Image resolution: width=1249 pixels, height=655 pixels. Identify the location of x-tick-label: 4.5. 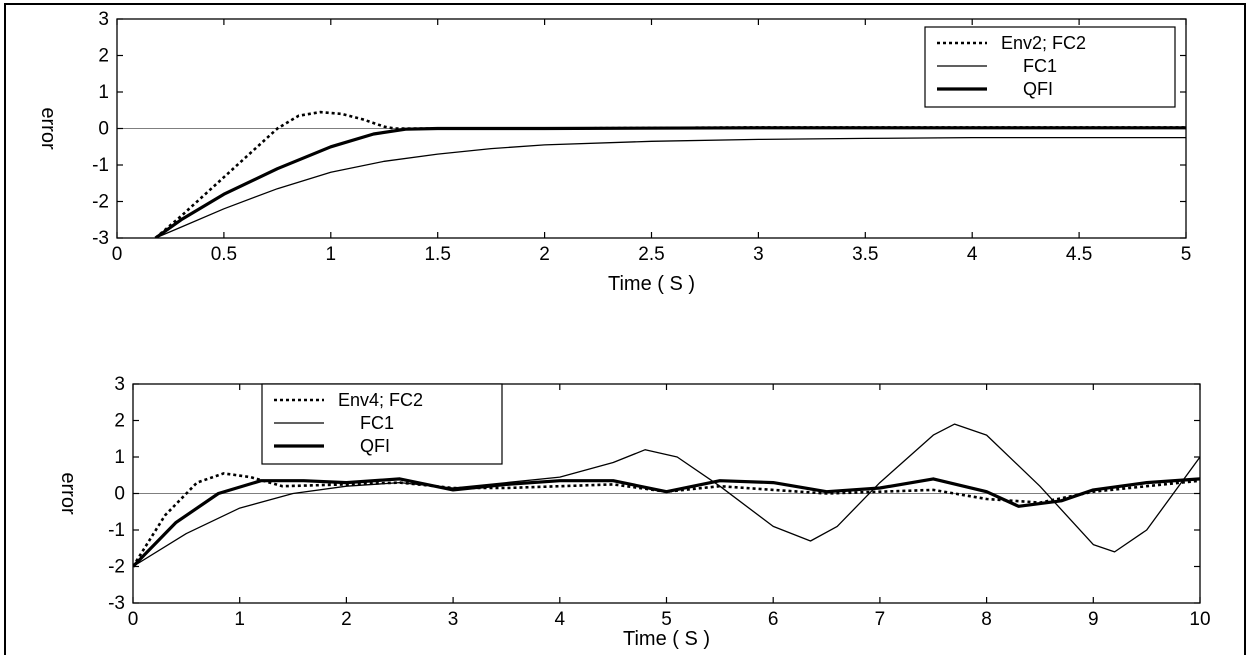
(1079, 254).